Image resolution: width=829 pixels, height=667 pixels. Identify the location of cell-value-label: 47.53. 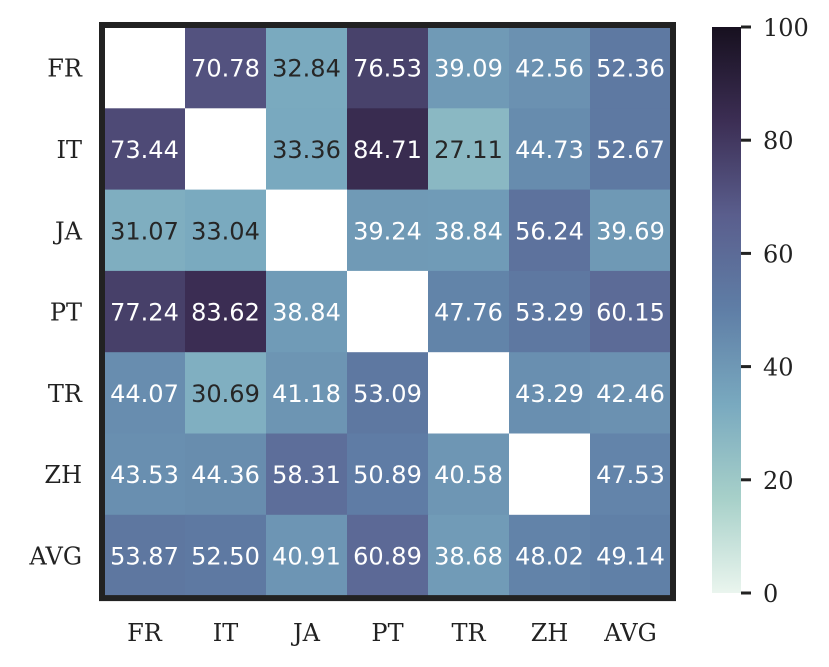
(630, 475).